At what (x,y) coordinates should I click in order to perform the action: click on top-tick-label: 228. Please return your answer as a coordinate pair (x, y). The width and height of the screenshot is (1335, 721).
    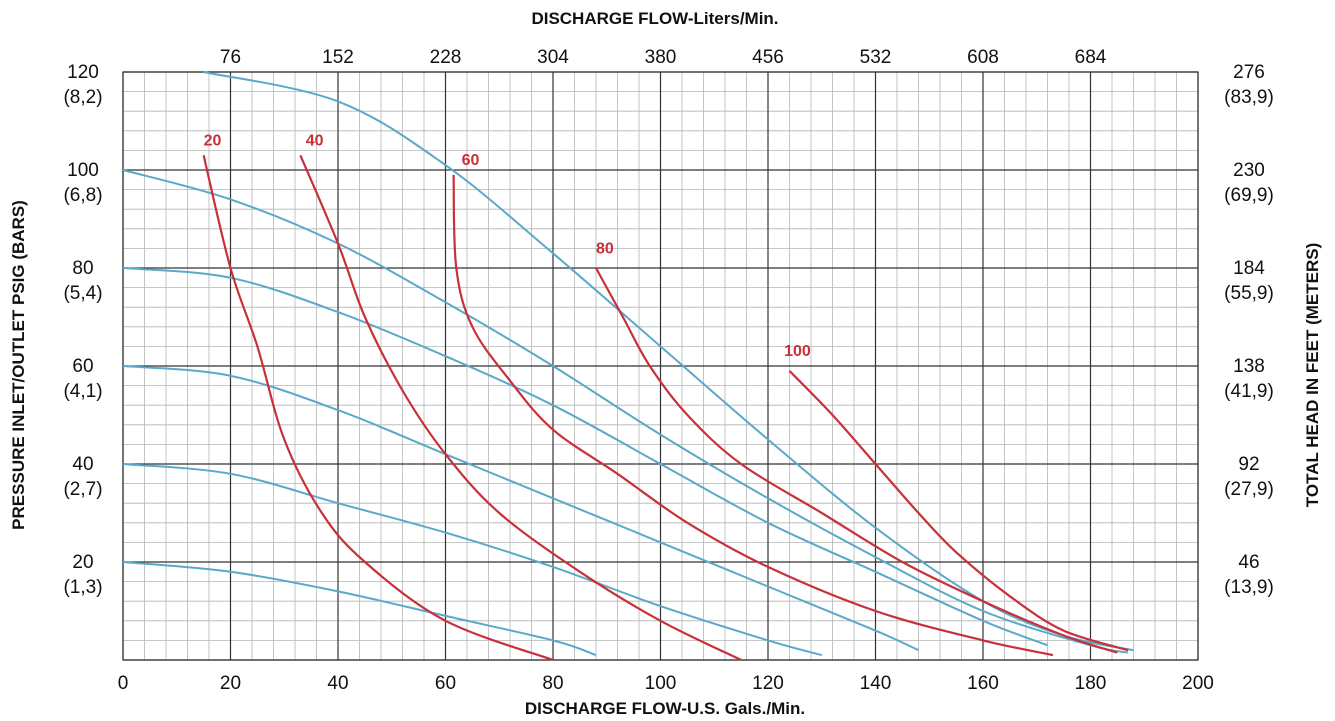
    Looking at the image, I should click on (446, 57).